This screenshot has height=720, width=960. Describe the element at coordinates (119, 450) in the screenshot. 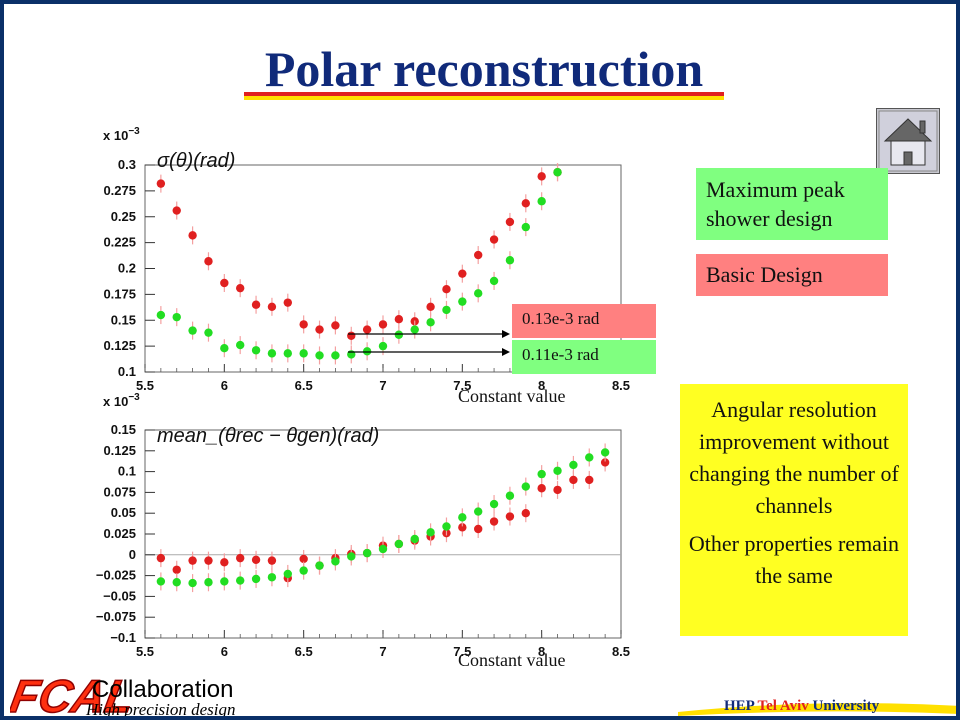

I see `y-tick-label: 0.125` at that location.